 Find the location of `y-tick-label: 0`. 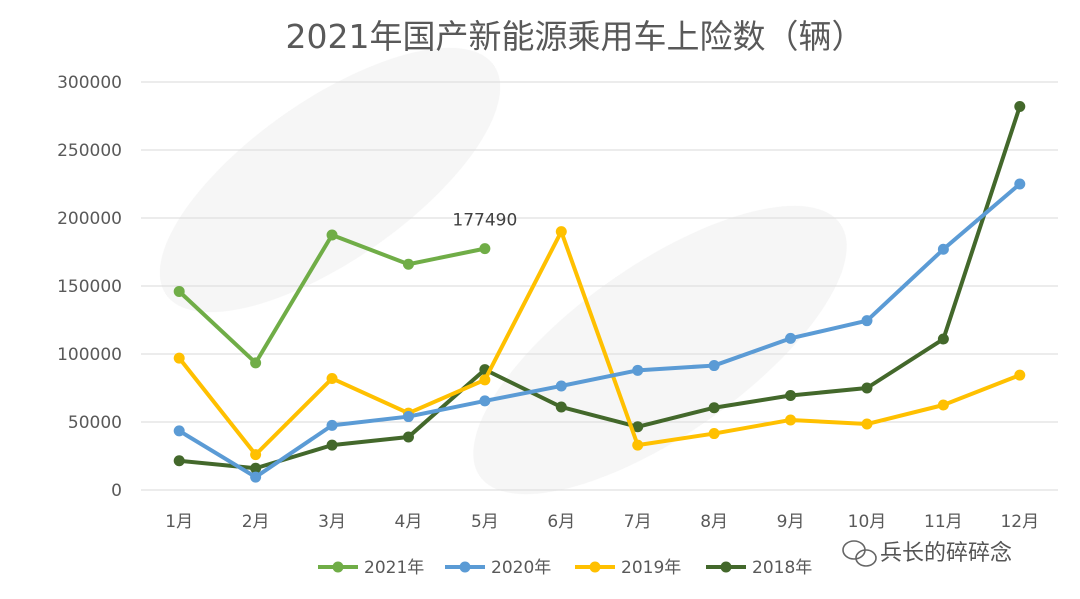

y-tick-label: 0 is located at coordinates (116, 491).